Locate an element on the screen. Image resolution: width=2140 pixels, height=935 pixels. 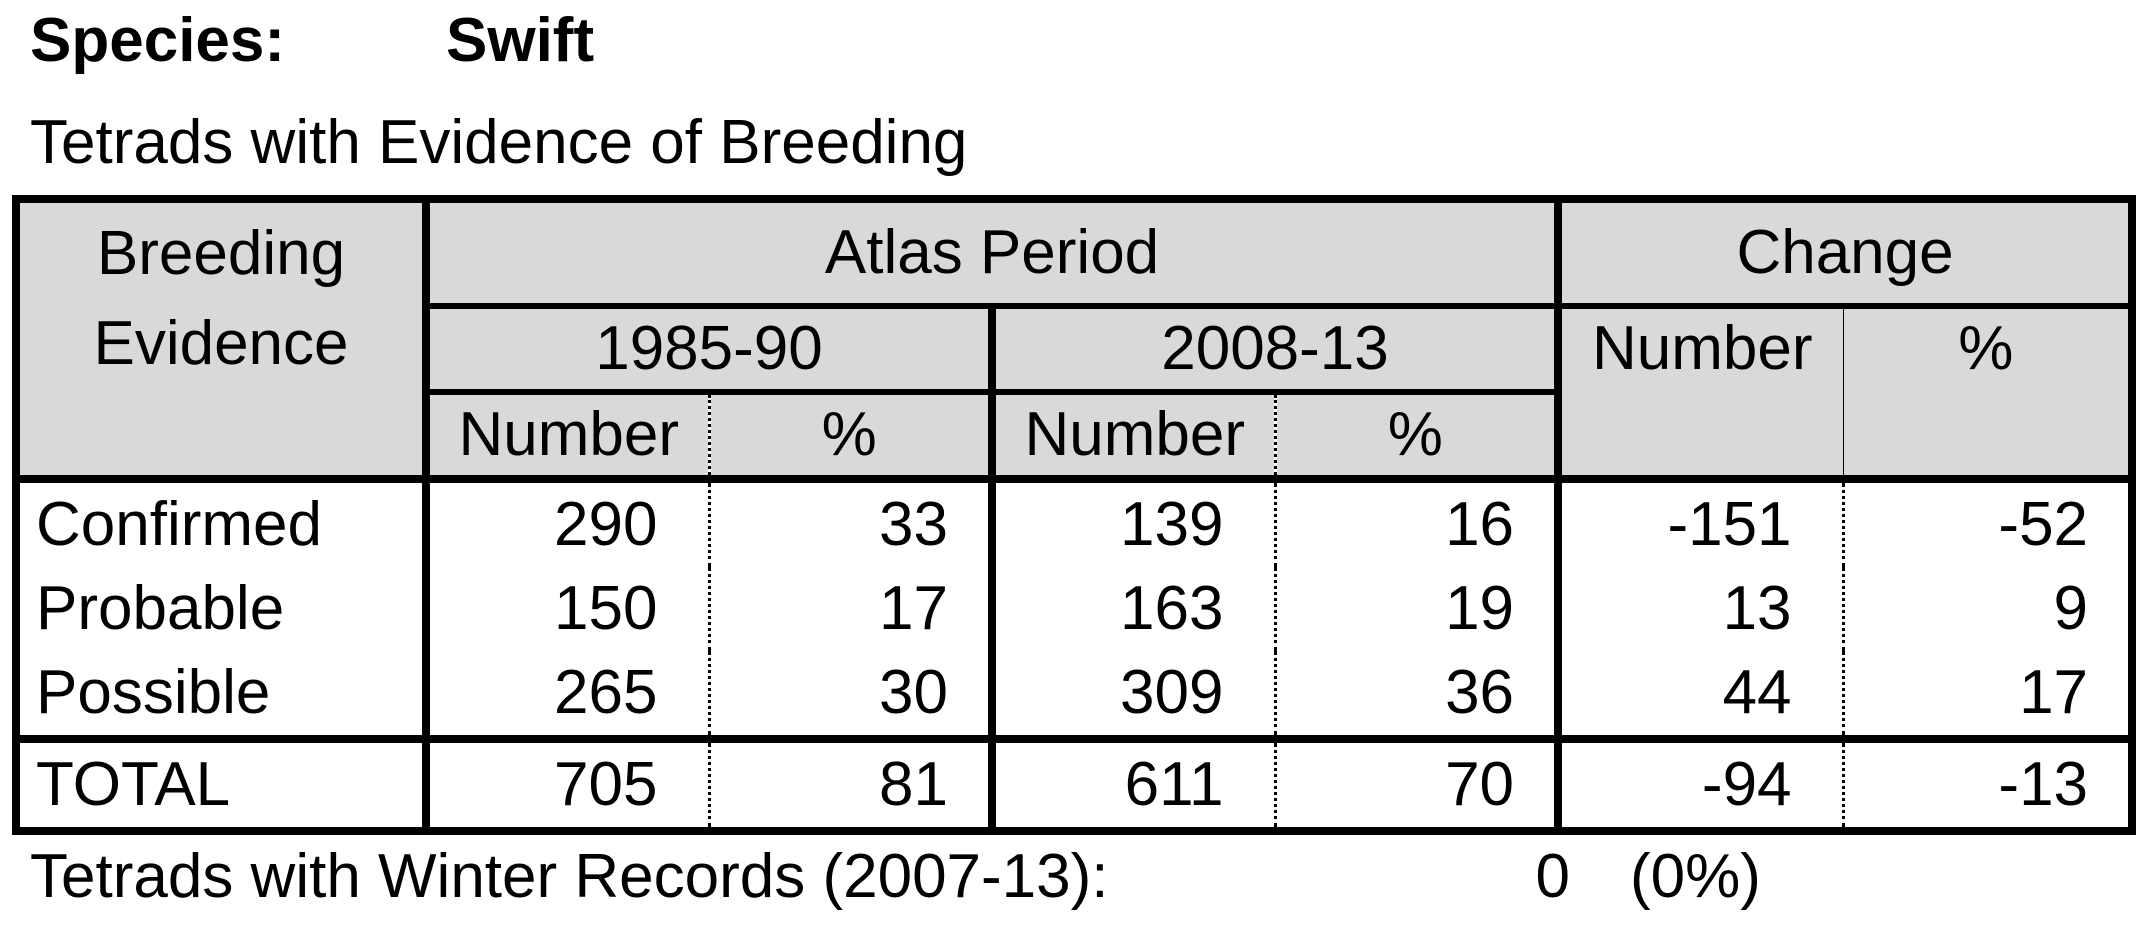
table-row: Possible 265 30 309 36 44 17 is located at coordinates (1074, 695).